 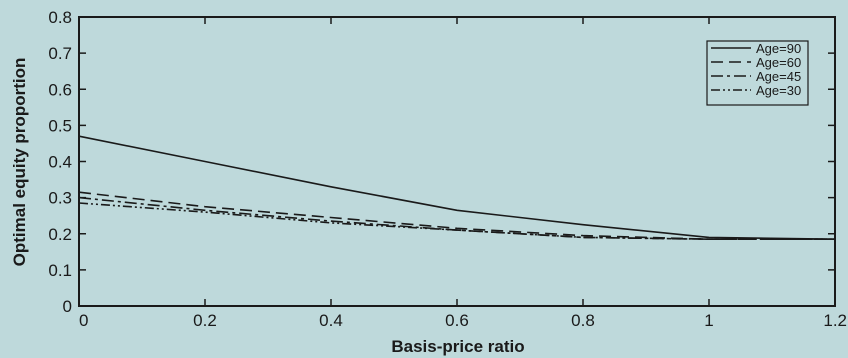 I want to click on x-tick-label: 0, so click(x=83, y=320).